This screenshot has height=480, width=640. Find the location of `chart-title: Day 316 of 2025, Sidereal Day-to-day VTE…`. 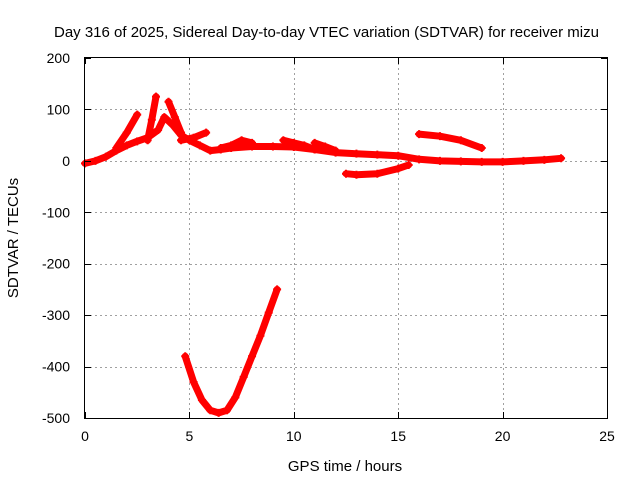

chart-title: Day 316 of 2025, Sidereal Day-to-day VTE… is located at coordinates (326, 32).